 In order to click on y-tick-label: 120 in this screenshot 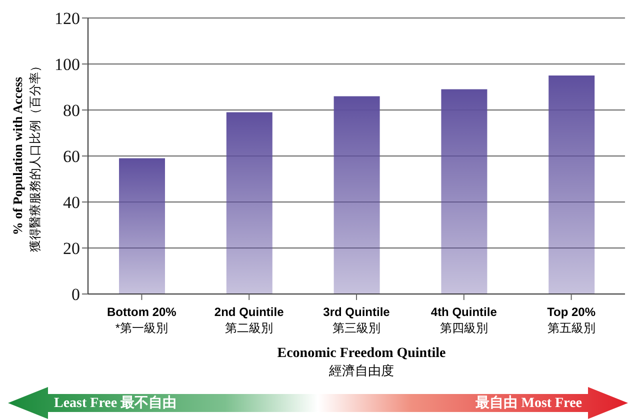, I will do `click(67, 18)`.